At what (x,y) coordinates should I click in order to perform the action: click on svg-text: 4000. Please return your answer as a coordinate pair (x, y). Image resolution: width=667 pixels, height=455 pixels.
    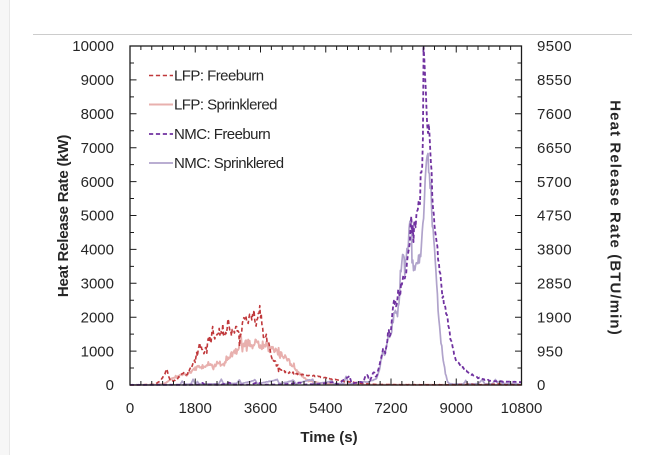
    Looking at the image, I should click on (97, 250).